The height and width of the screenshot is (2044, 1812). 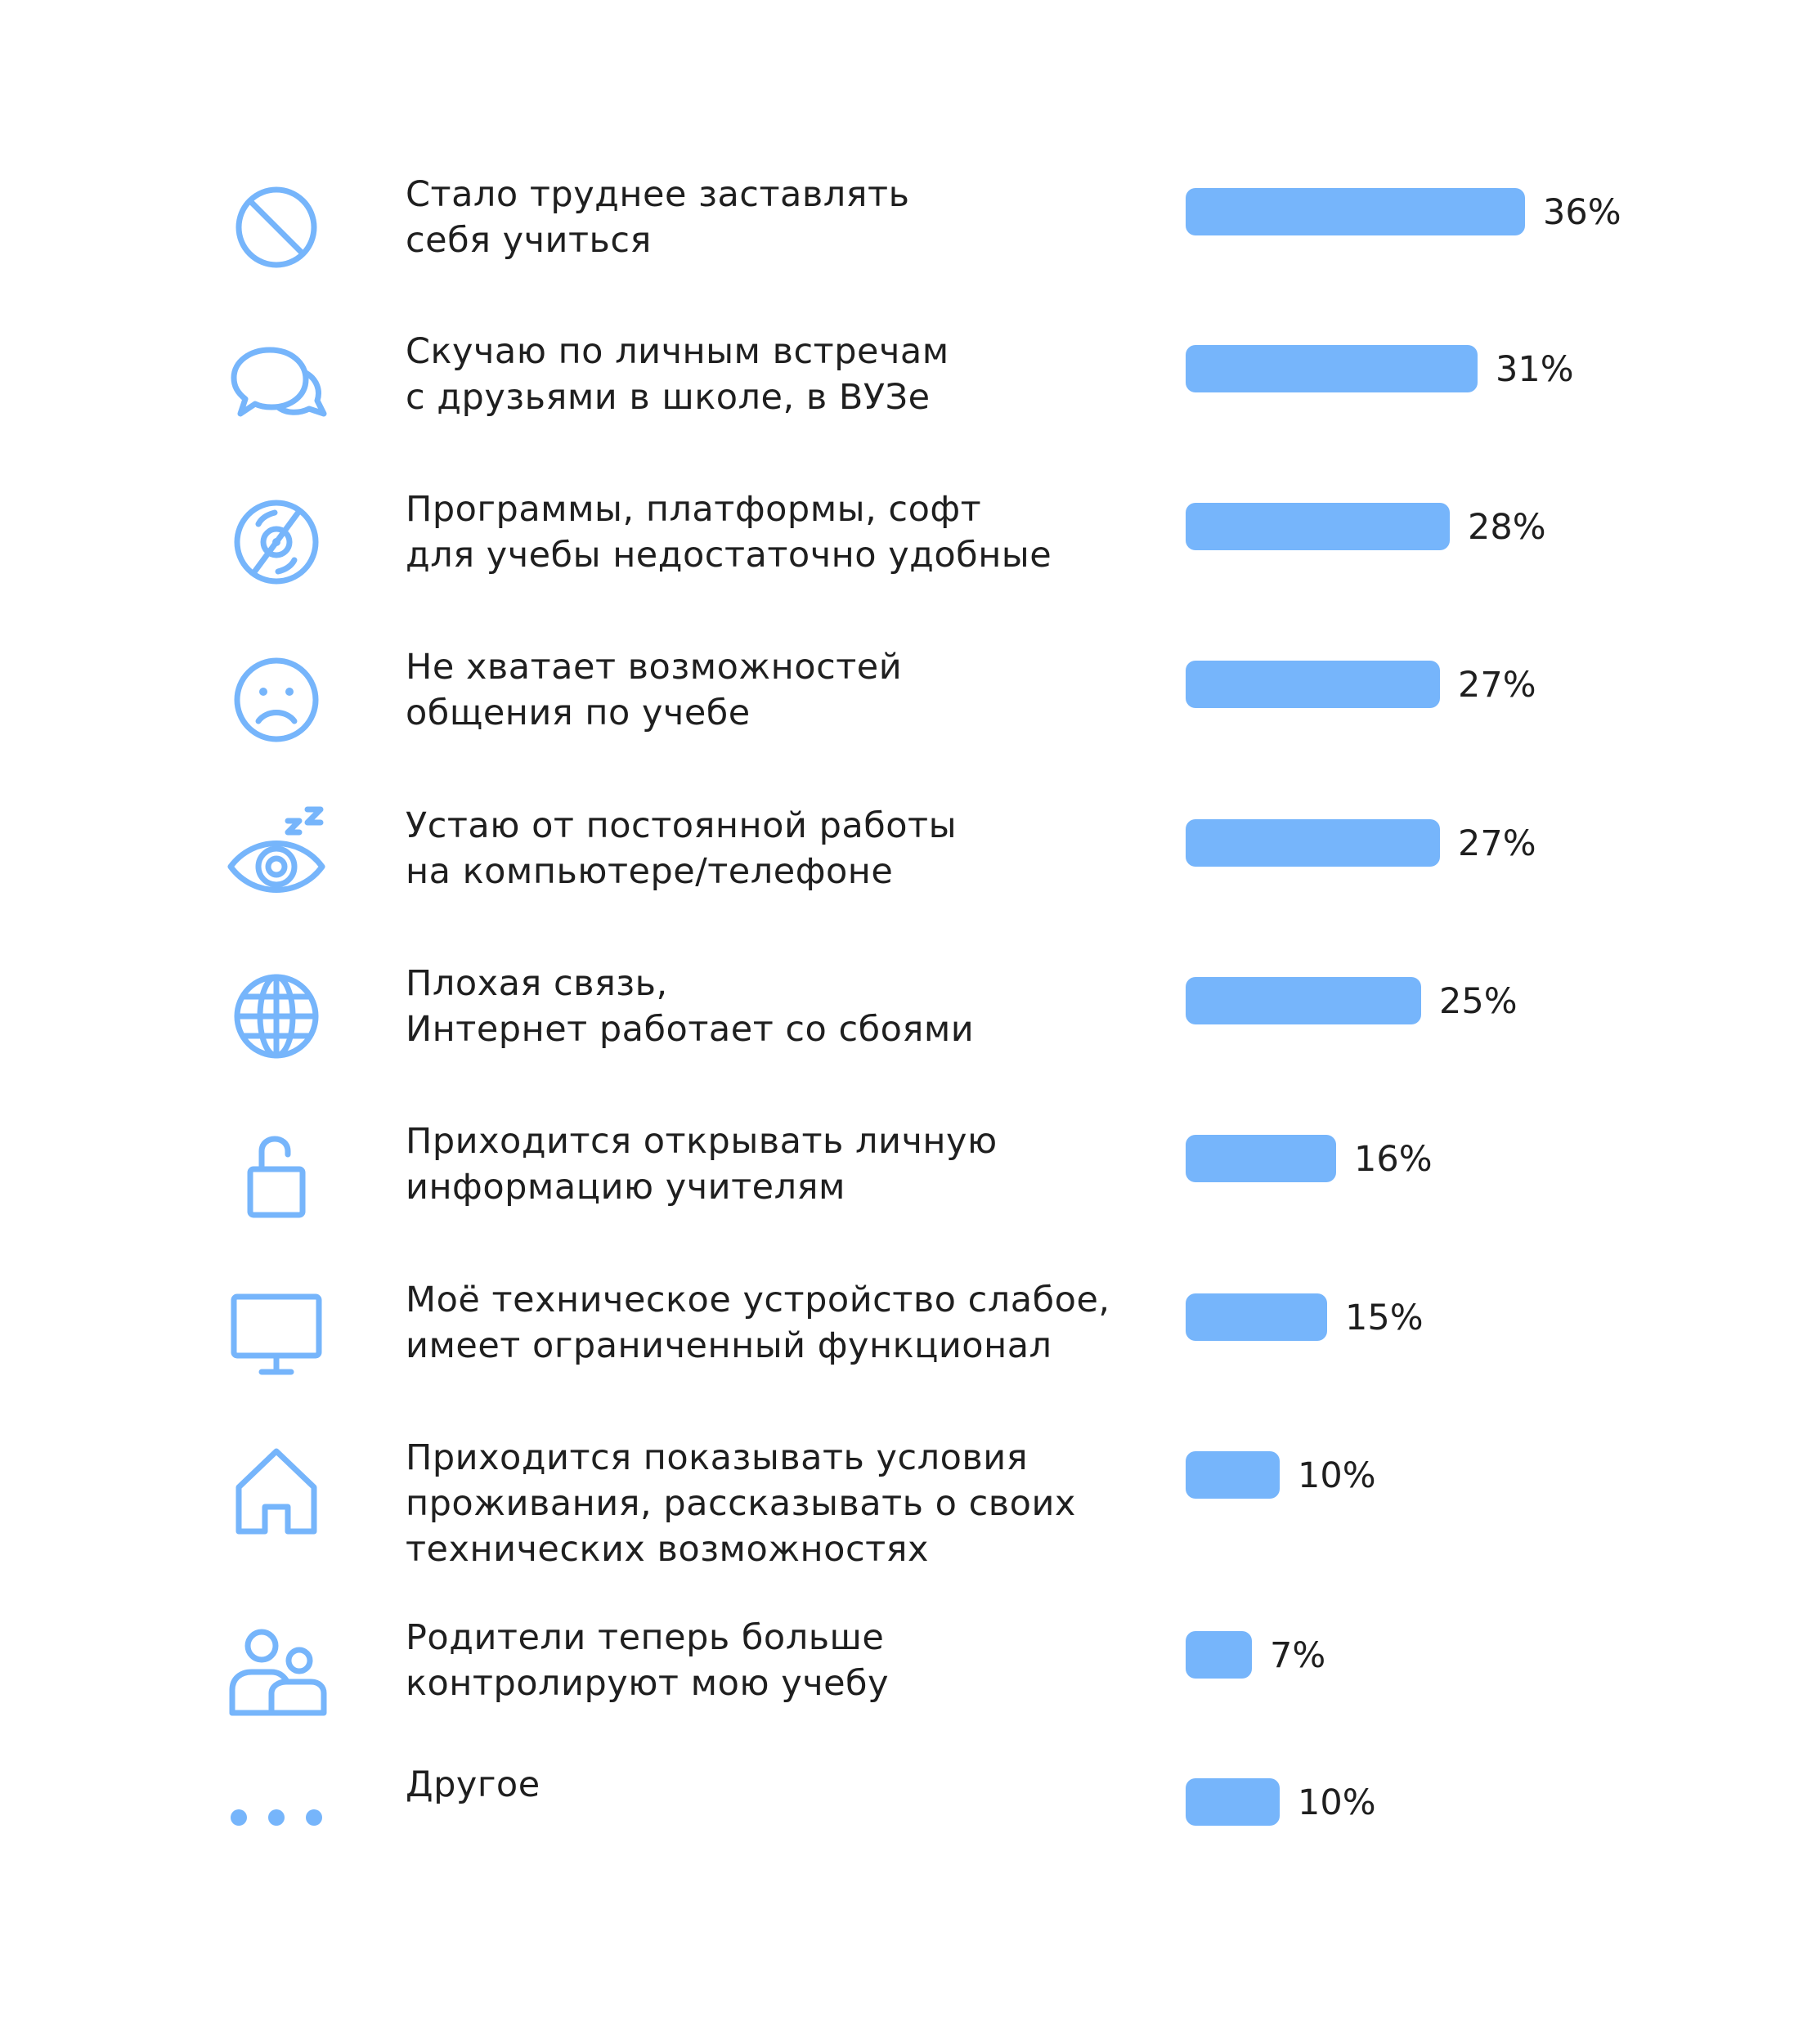 I want to click on category-label: Не хватает возможностей общения по учебе, so click(x=654, y=690).